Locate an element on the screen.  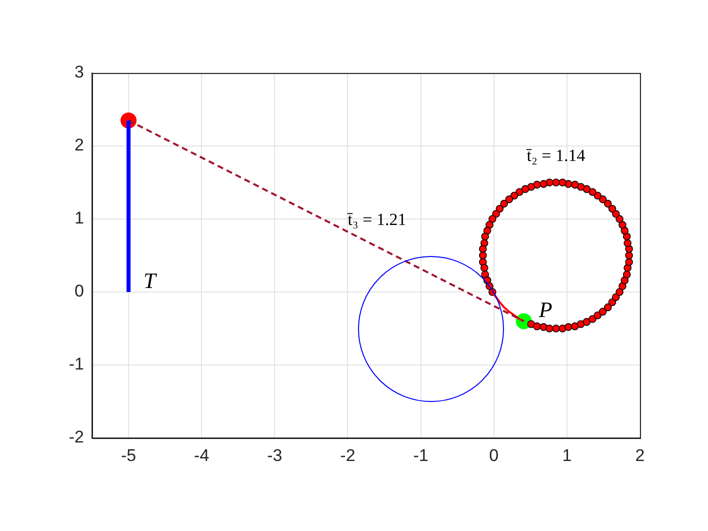
y-tick-label: 1 is located at coordinates (79, 218).